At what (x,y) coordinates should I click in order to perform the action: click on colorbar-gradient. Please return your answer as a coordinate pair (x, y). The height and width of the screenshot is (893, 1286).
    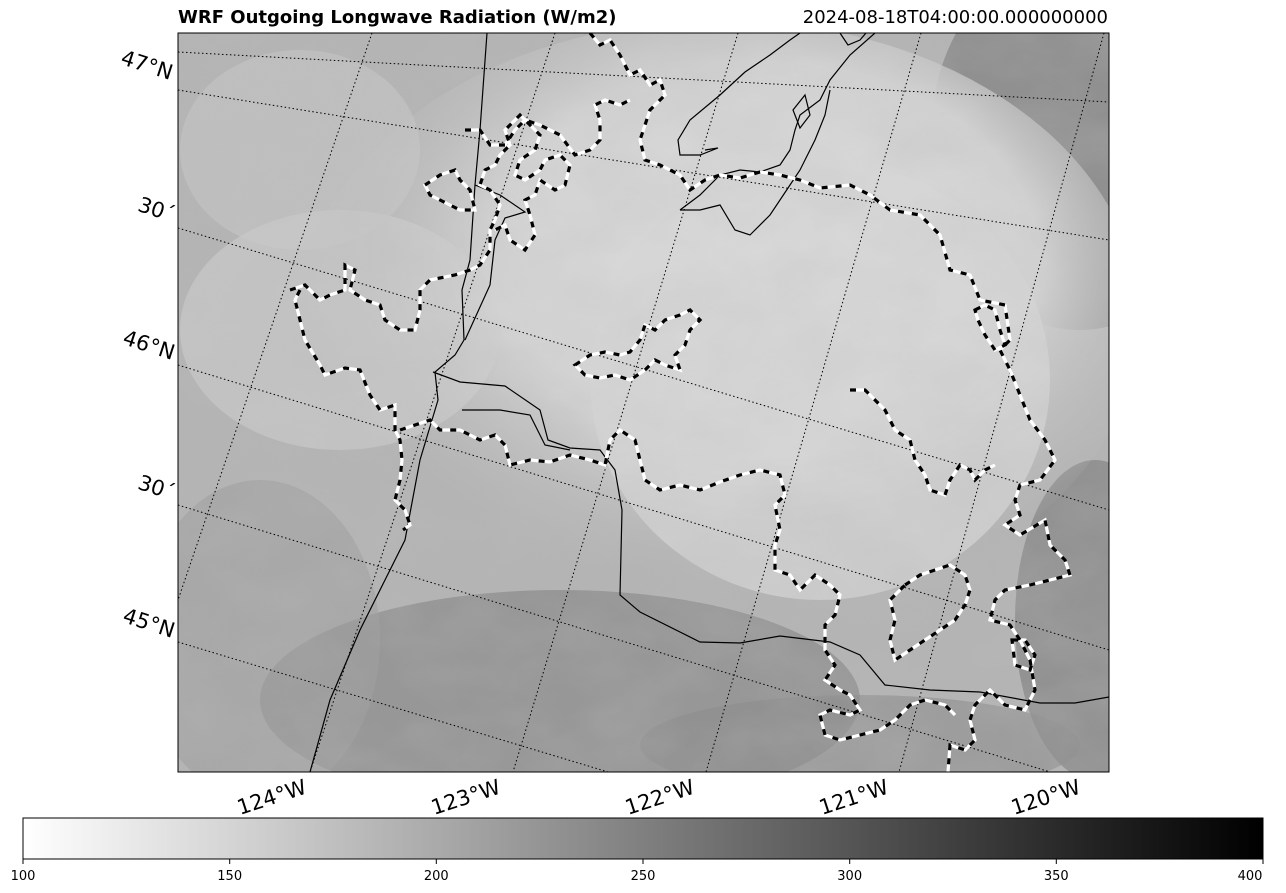
    Looking at the image, I should click on (643, 838).